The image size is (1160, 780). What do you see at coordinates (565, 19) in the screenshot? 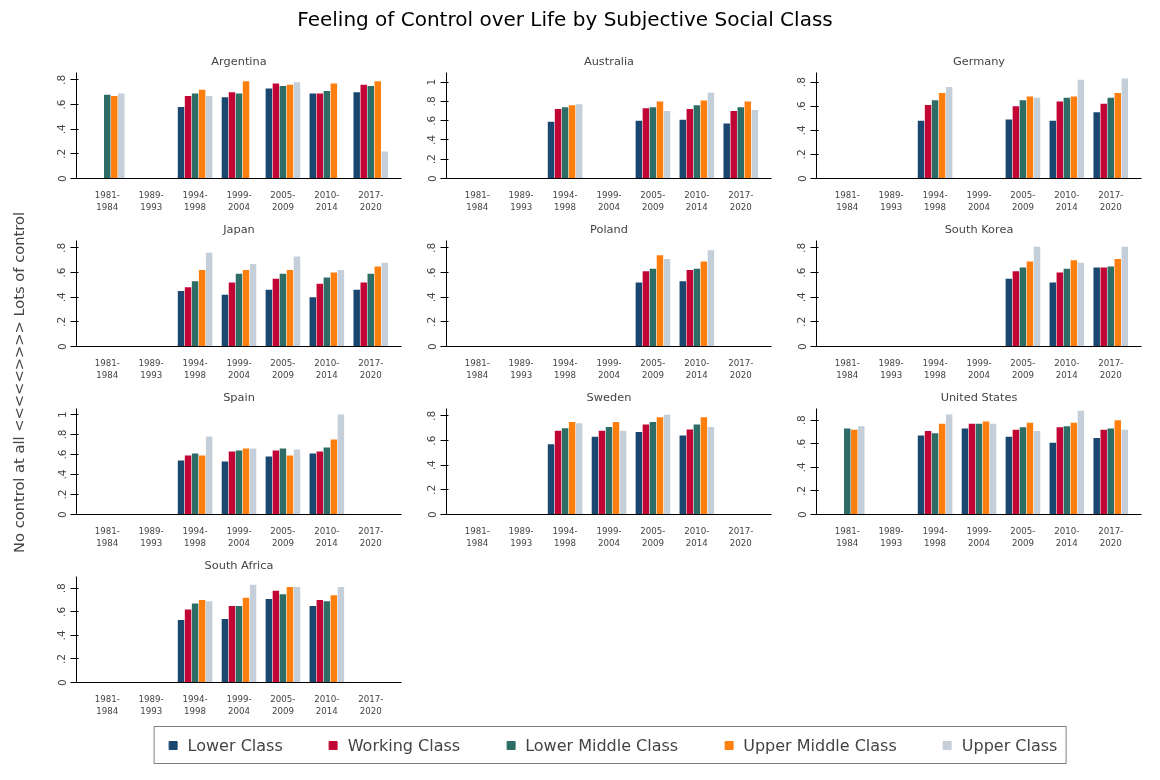
I see `text: Feeling of Control over Life by Subjective Social Class` at bounding box center [565, 19].